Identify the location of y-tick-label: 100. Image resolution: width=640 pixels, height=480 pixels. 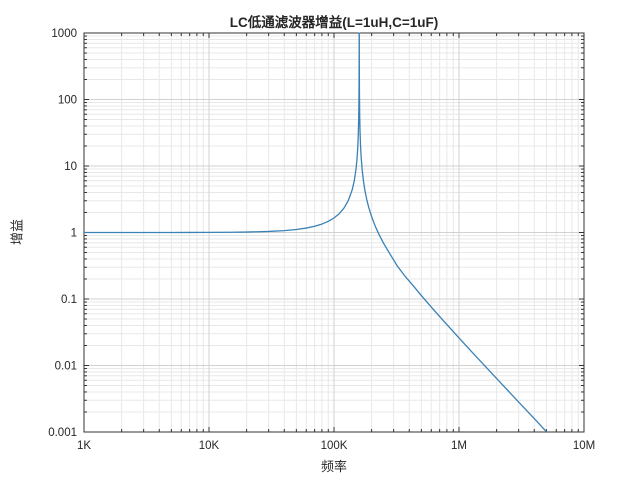
(67, 101).